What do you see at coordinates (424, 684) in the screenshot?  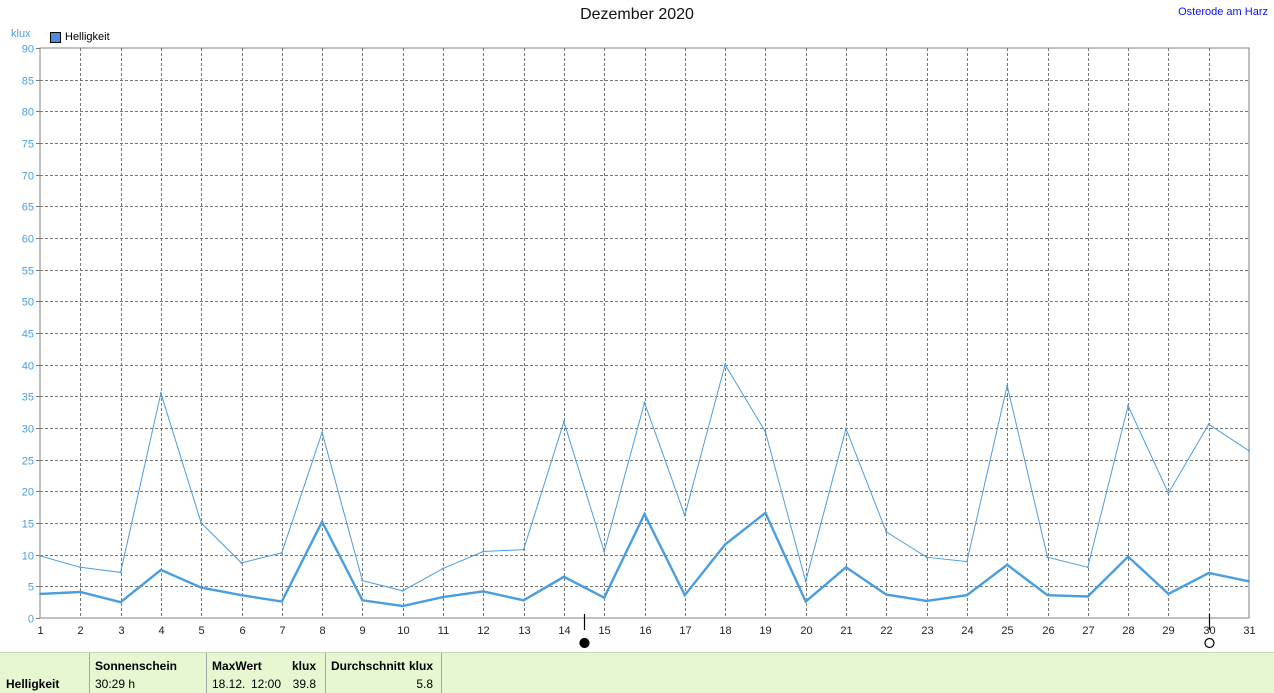 I see `durchschnitt-value: 5.8` at bounding box center [424, 684].